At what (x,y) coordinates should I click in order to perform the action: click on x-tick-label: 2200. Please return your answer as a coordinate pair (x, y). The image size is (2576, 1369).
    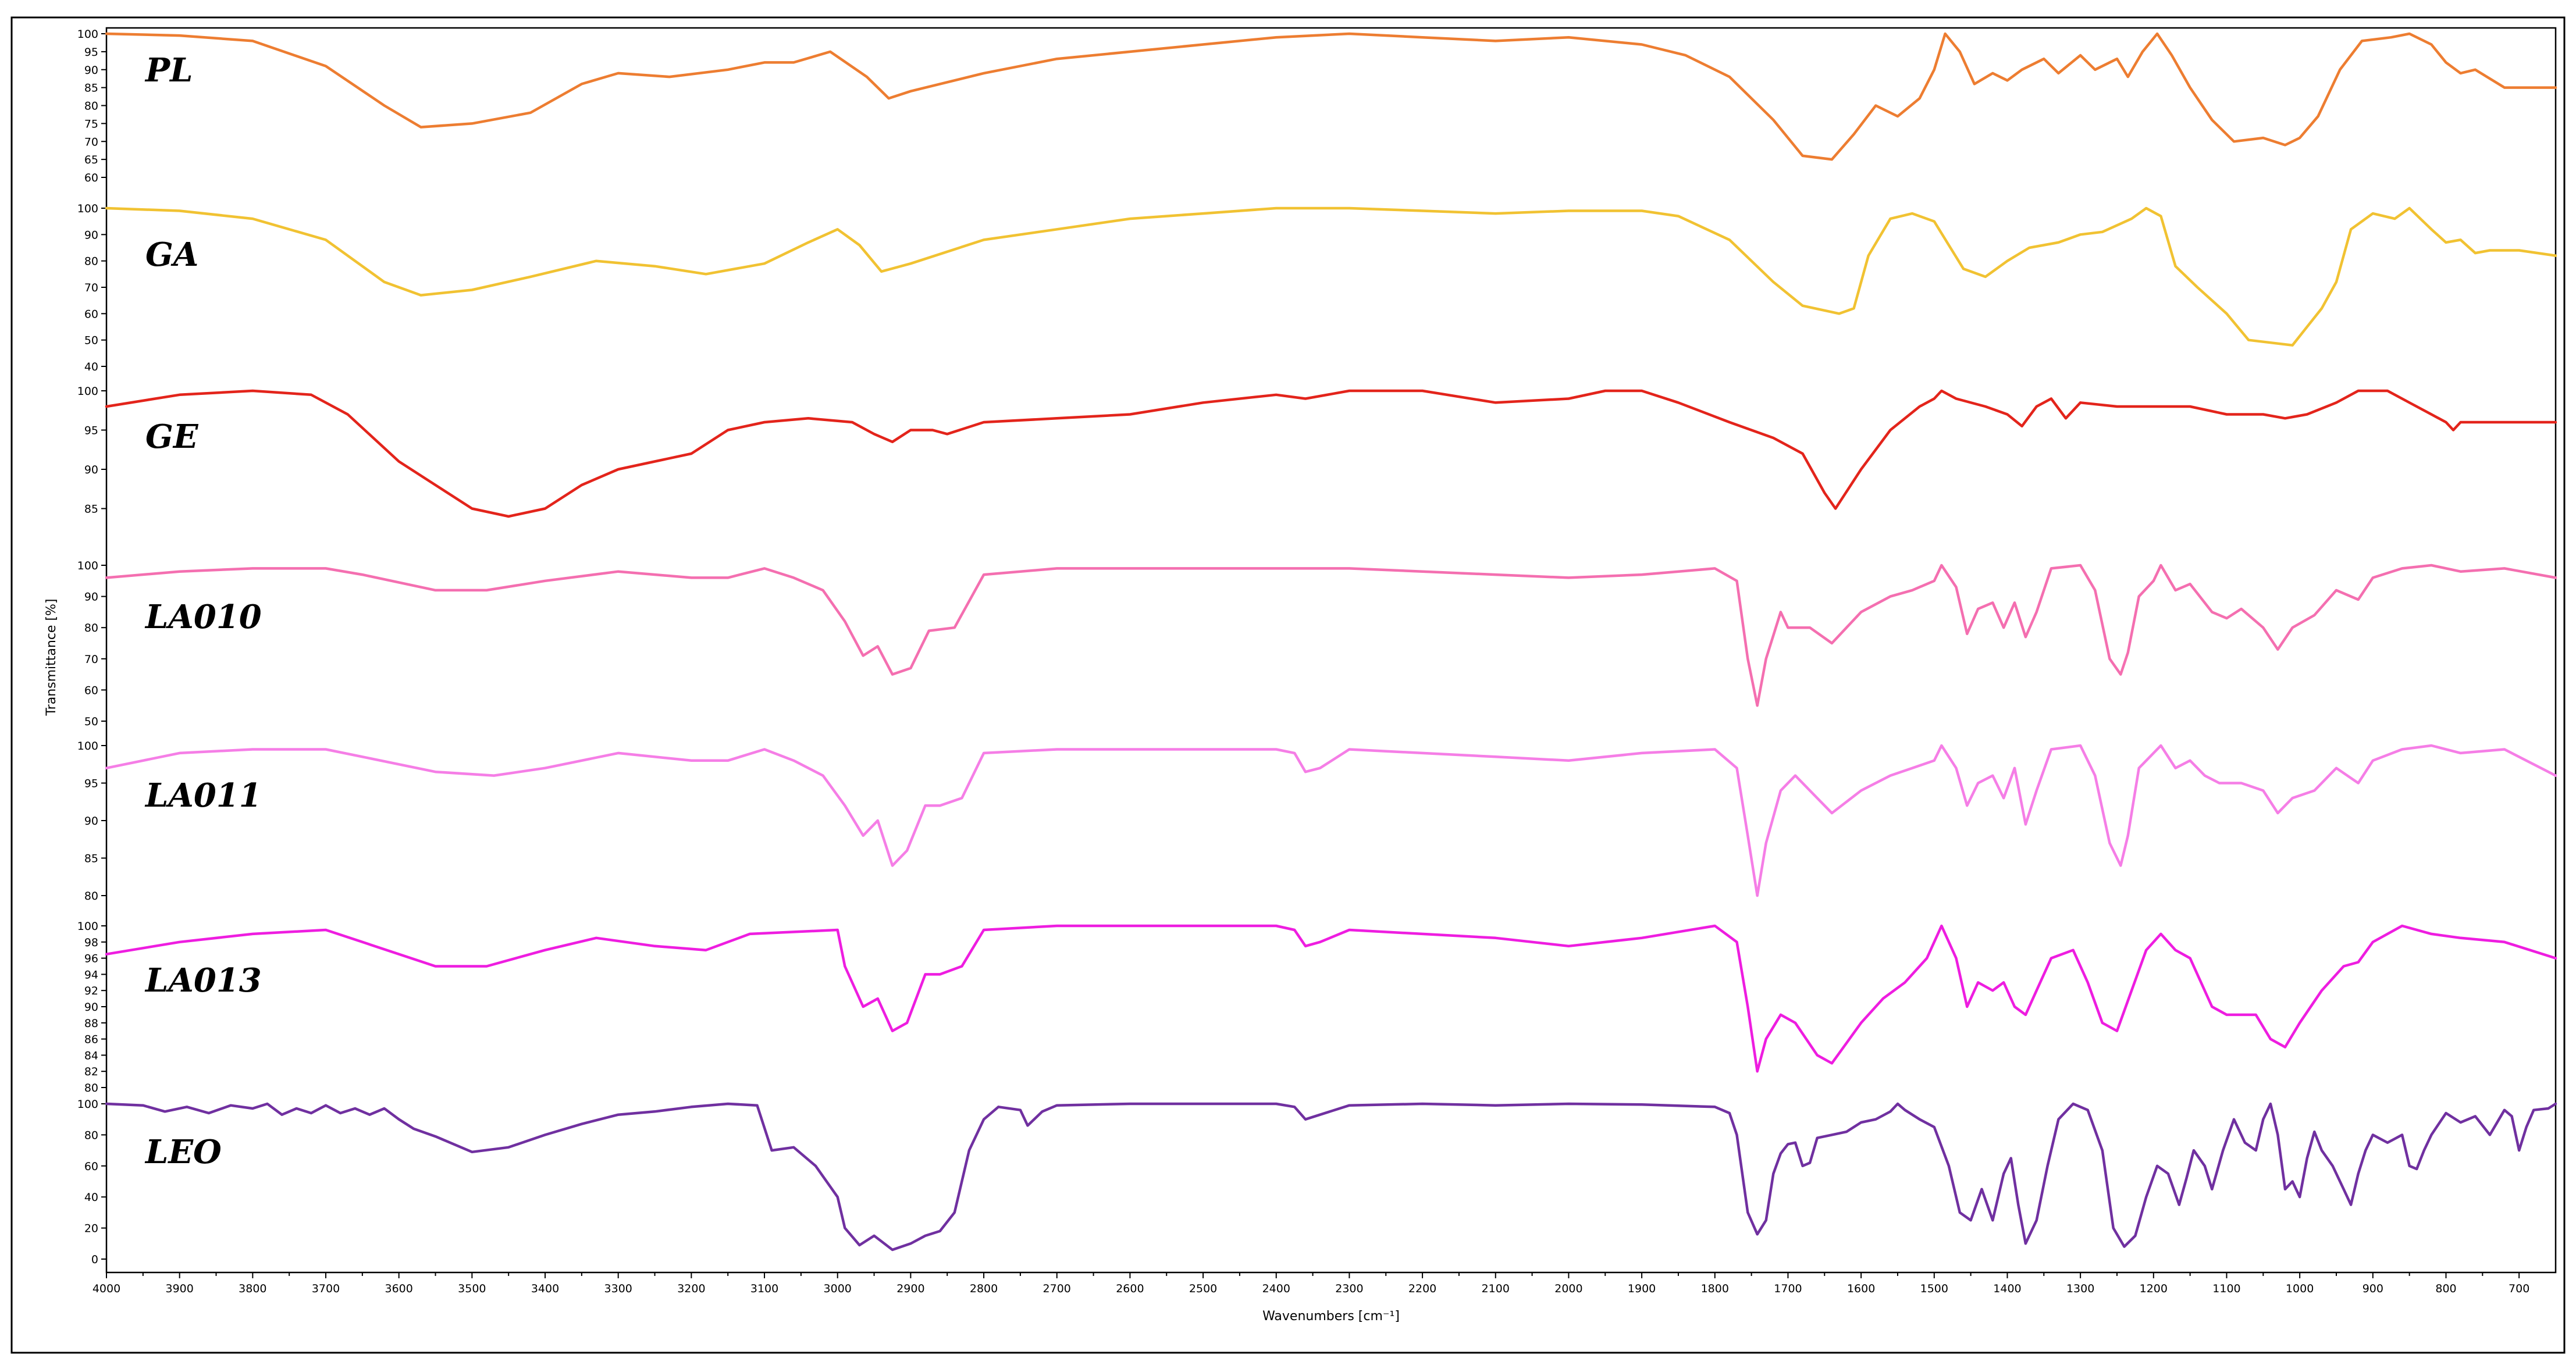
    Looking at the image, I should click on (1422, 1288).